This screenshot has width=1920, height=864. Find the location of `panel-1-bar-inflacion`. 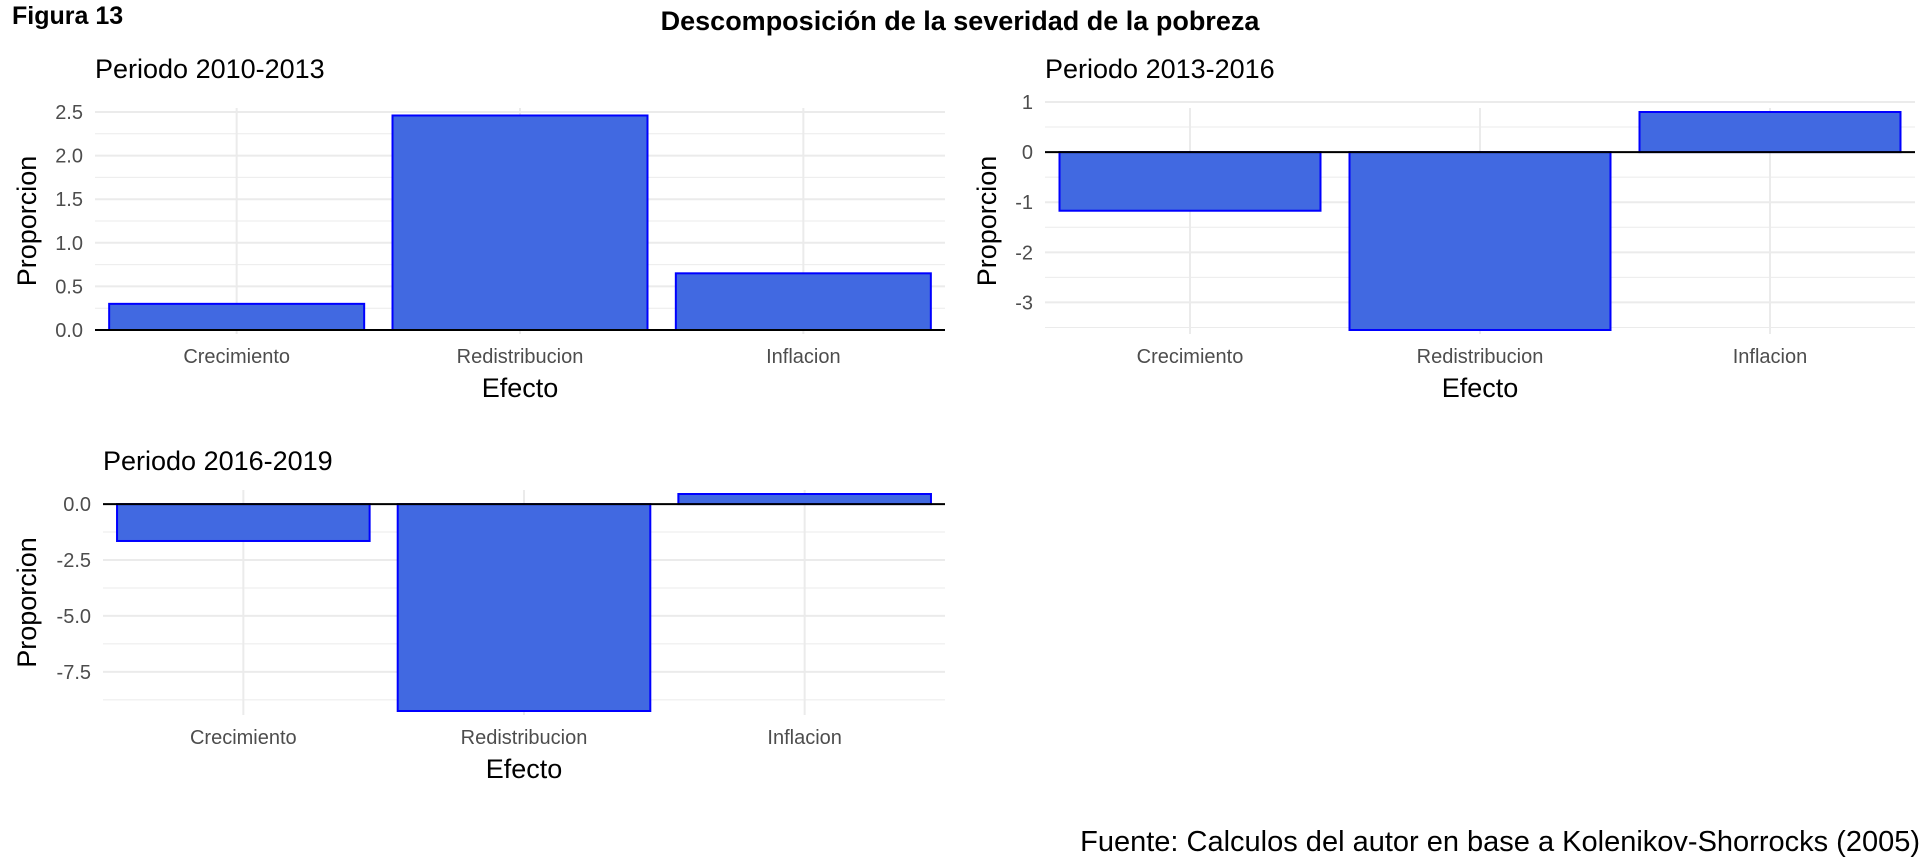

panel-1-bar-inflacion is located at coordinates (1770, 132).